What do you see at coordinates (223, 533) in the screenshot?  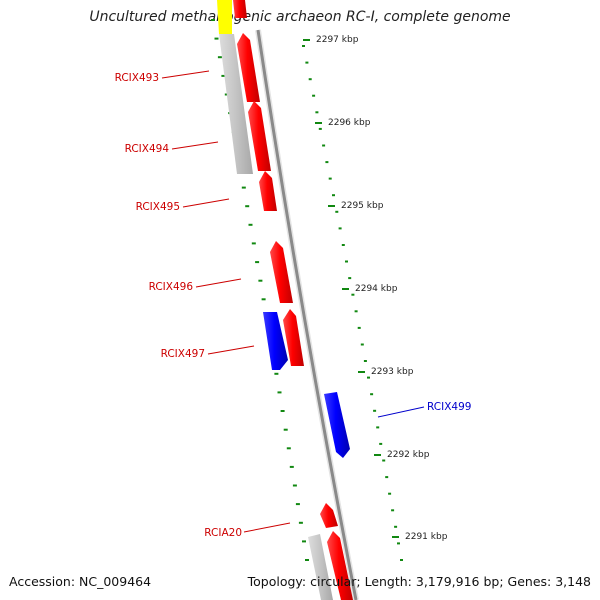 I see `gene-label-rcia20: RCIA20` at bounding box center [223, 533].